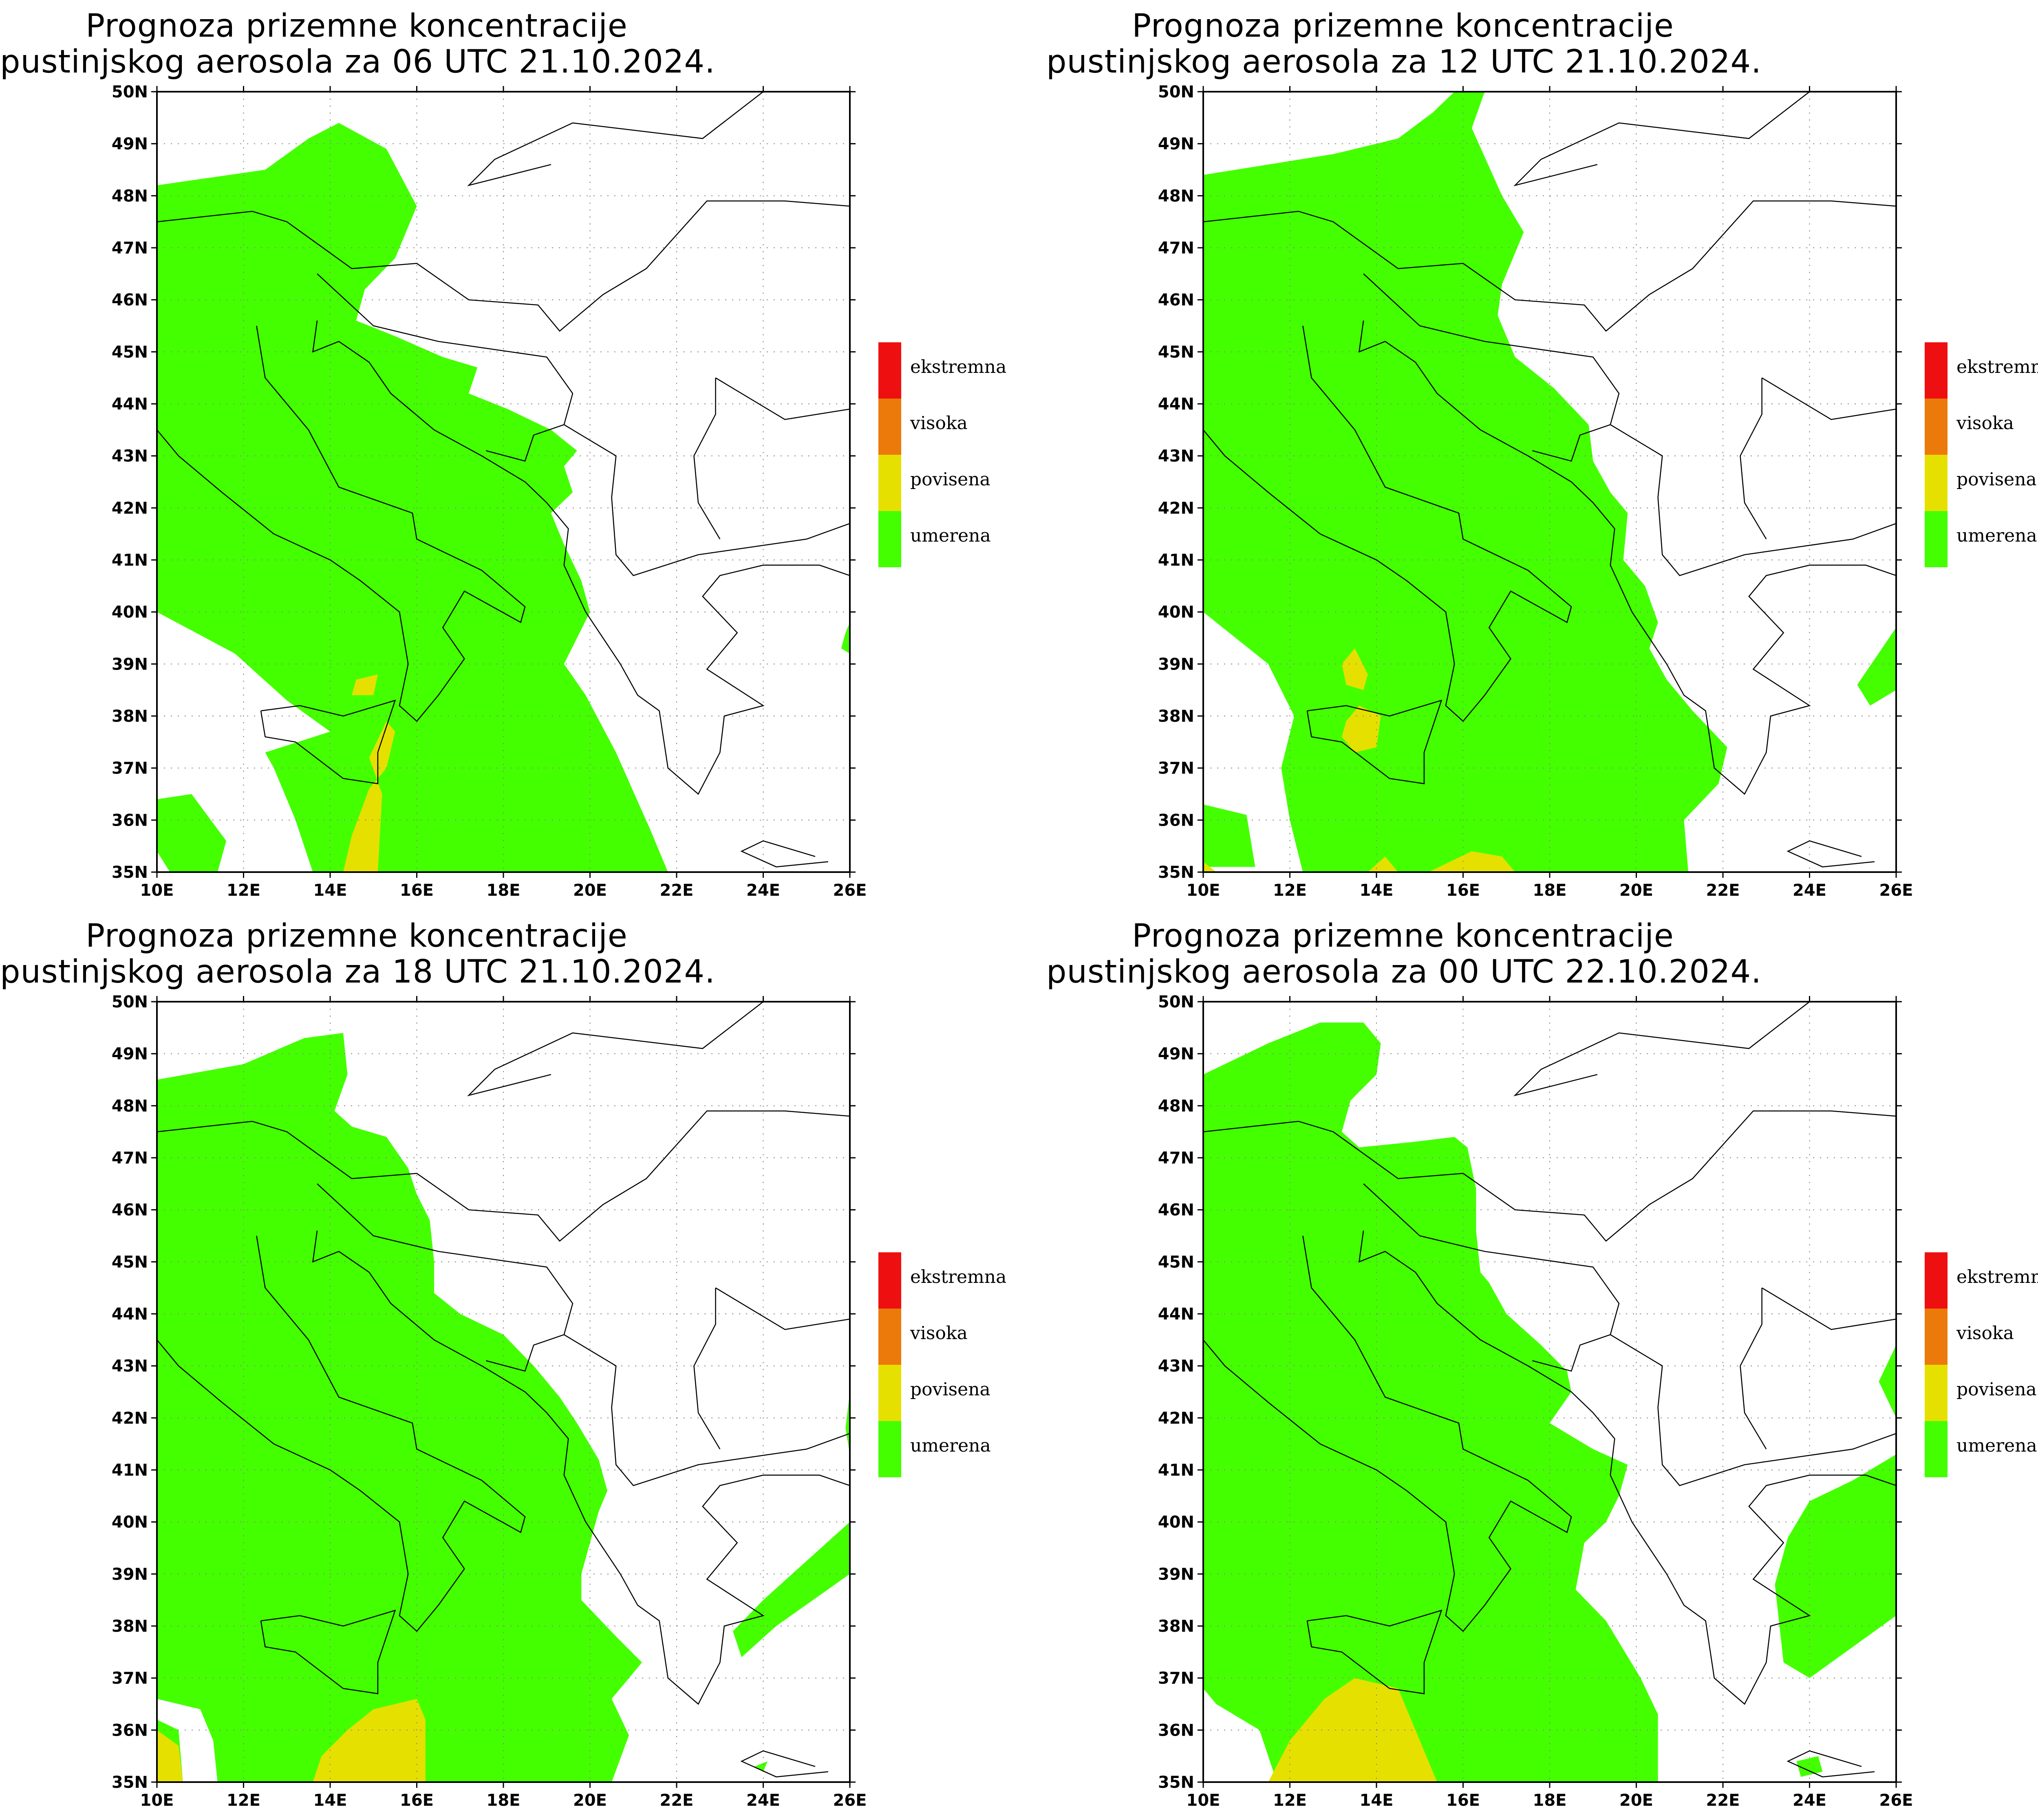  Describe the element at coordinates (1896, 891) in the screenshot. I see `lon-label: 26E` at that location.